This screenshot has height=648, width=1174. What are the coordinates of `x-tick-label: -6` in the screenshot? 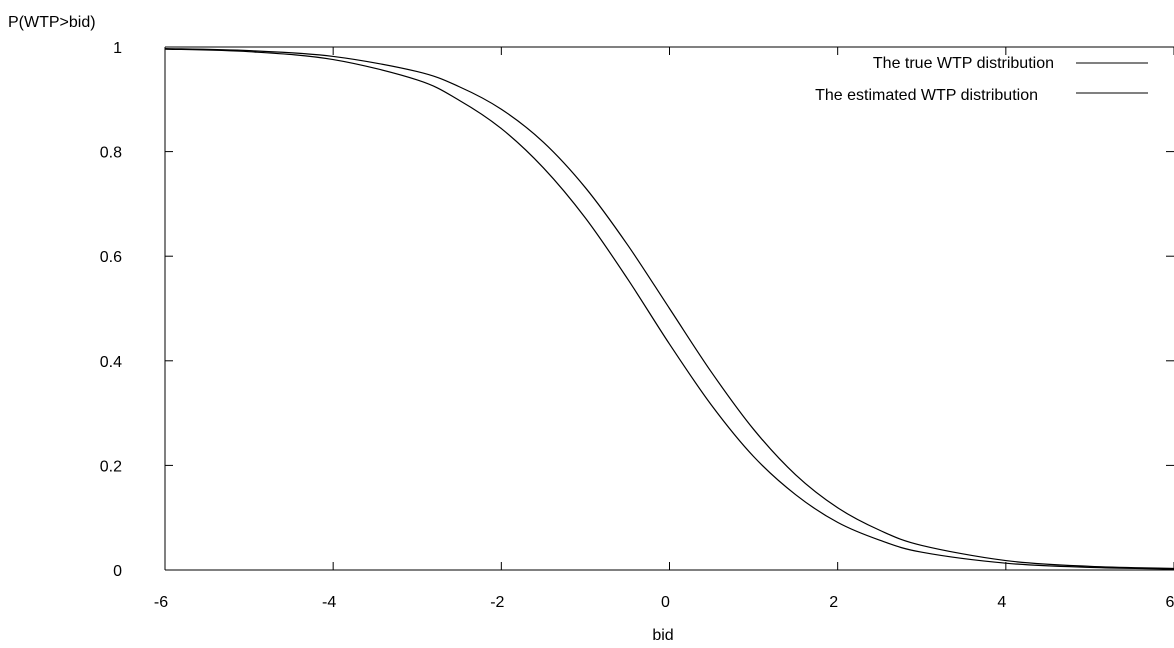 It's located at (161, 602).